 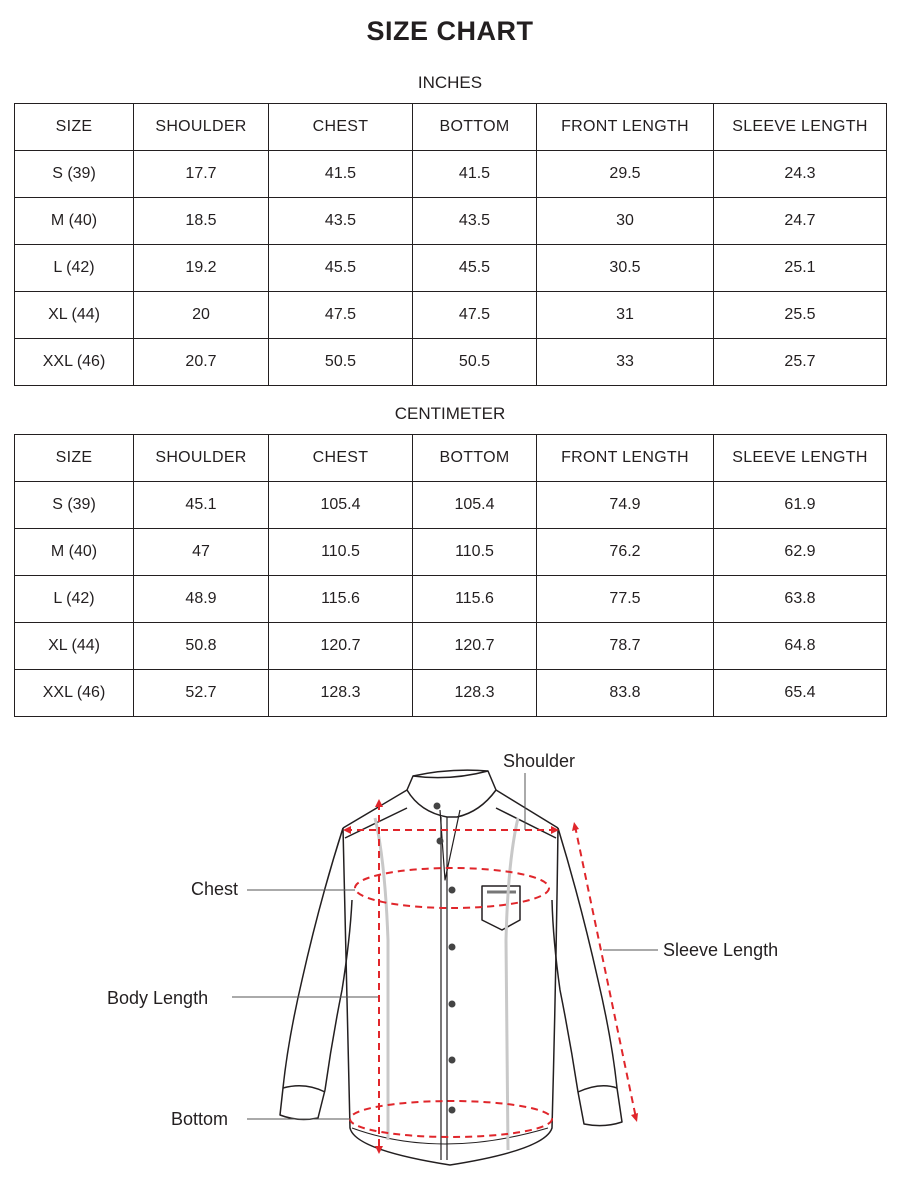 I want to click on value-cell: 29.5, so click(x=625, y=174).